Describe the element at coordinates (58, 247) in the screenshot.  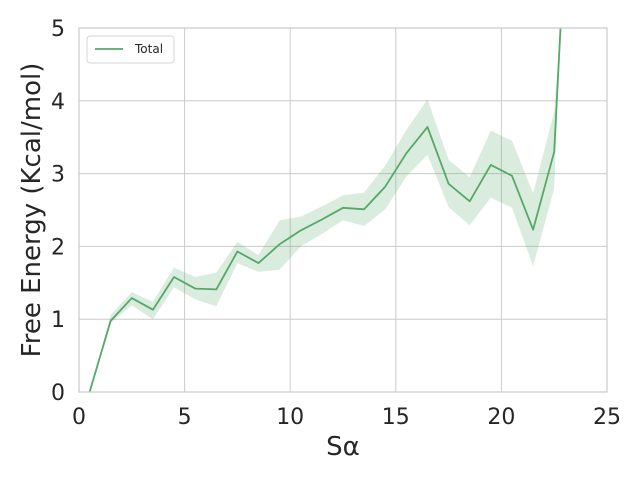
I see `y-tick-label-2: 2` at that location.